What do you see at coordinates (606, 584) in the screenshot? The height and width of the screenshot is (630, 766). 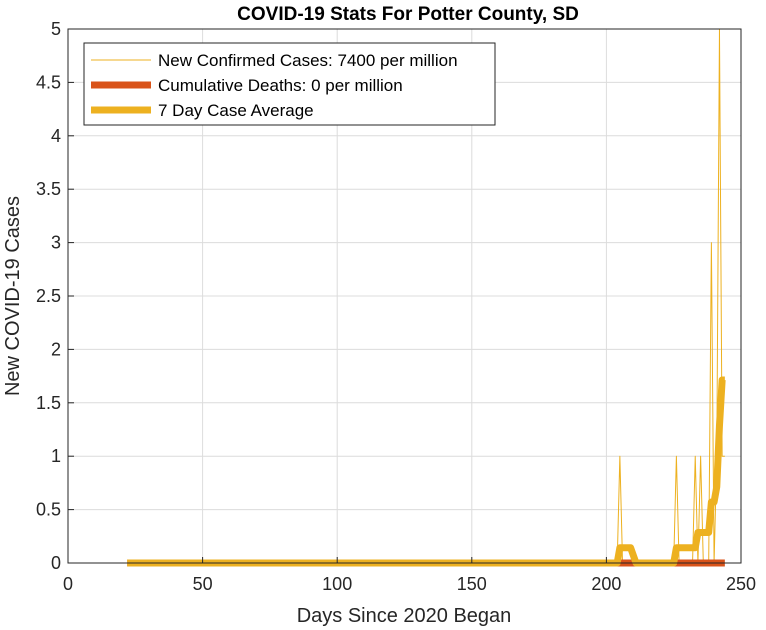 I see `x-tick-label: 200` at bounding box center [606, 584].